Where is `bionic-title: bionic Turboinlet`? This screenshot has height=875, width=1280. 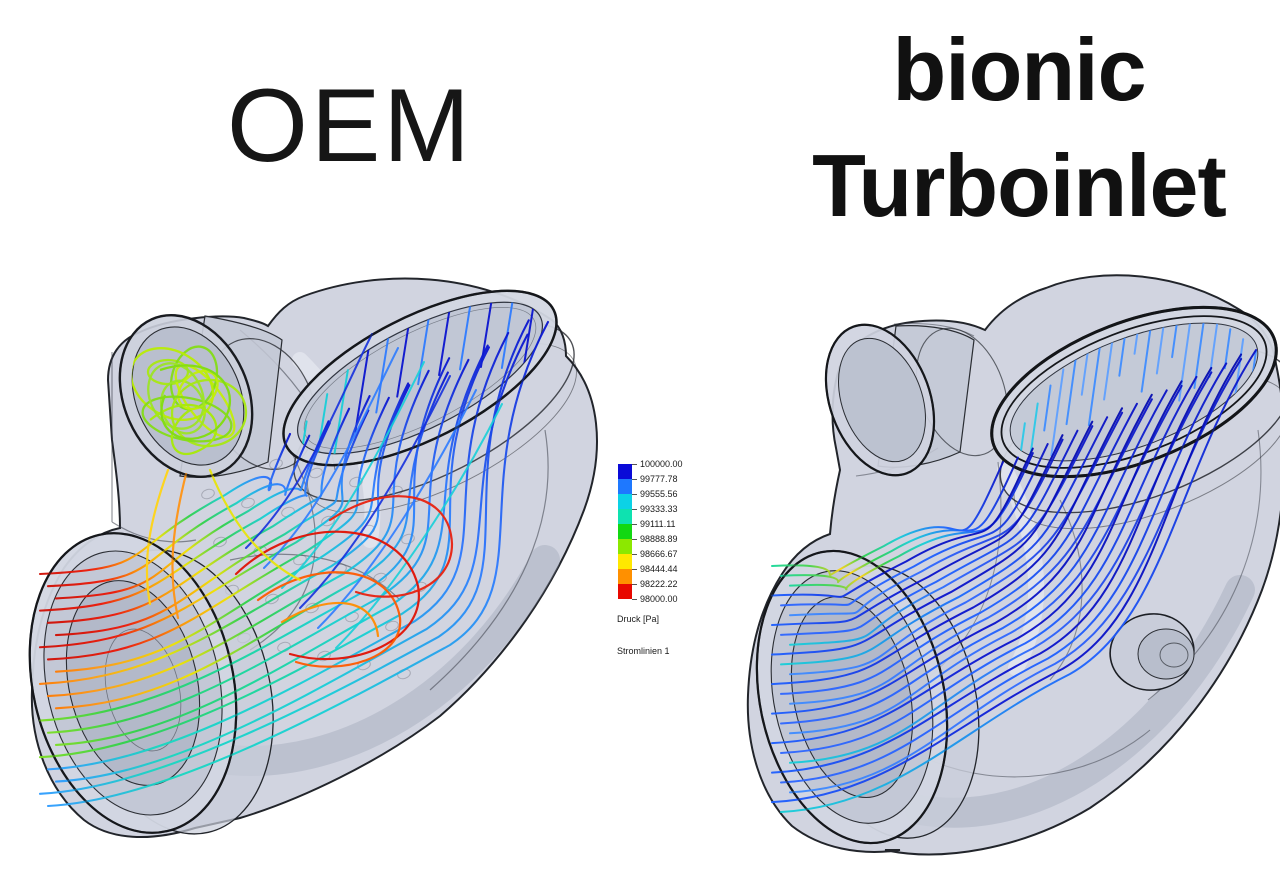
bionic-title: bionic Turboinlet is located at coordinates (1019, 128).